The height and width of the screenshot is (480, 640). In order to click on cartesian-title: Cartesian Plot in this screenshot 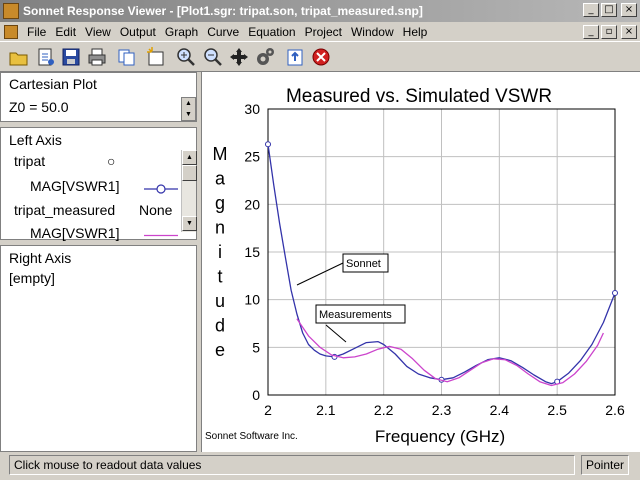, I will do `click(53, 84)`.